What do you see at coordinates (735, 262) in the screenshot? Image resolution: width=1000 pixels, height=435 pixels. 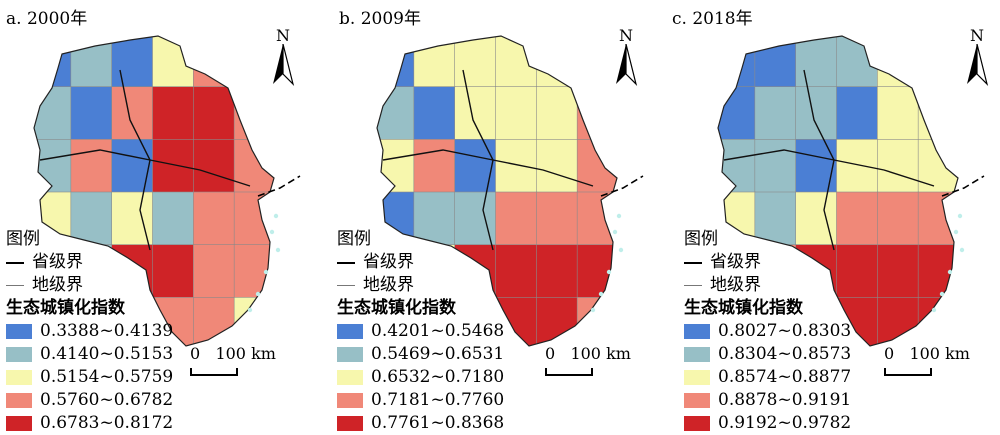 I see `province-label: 省级界` at bounding box center [735, 262].